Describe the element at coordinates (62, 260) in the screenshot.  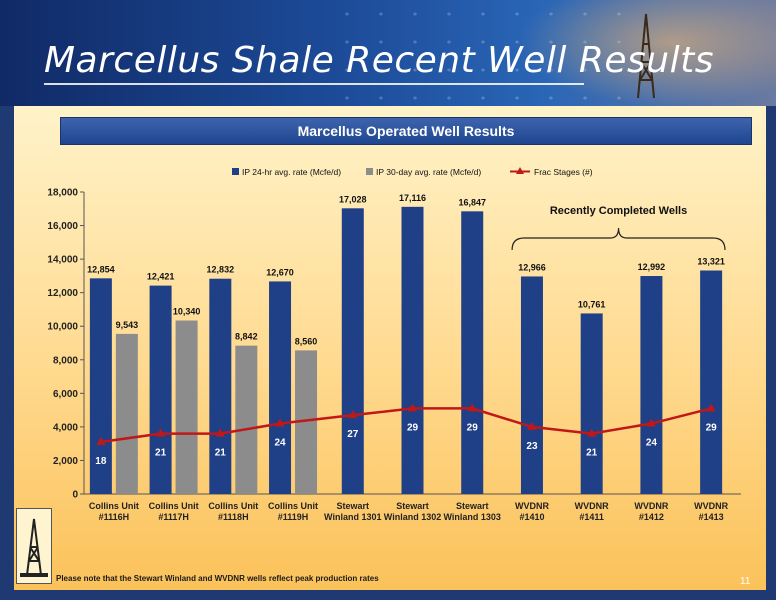
I see `y-tick-label: 14,000` at that location.